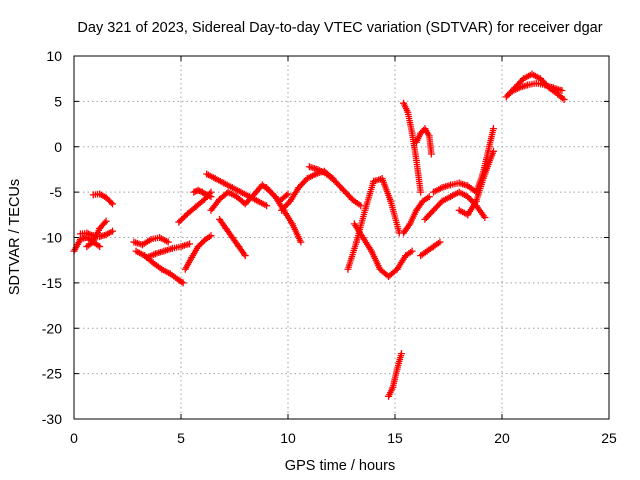 The width and height of the screenshot is (640, 480). What do you see at coordinates (58, 101) in the screenshot?
I see `y-tick-label: 5` at bounding box center [58, 101].